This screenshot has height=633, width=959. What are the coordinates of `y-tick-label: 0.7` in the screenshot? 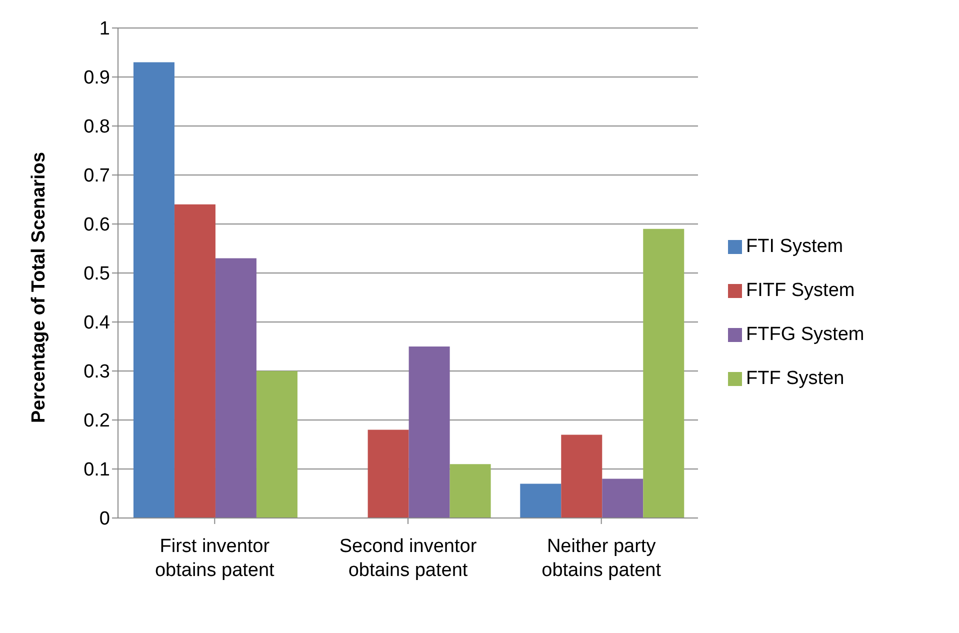 It's located at (97, 176).